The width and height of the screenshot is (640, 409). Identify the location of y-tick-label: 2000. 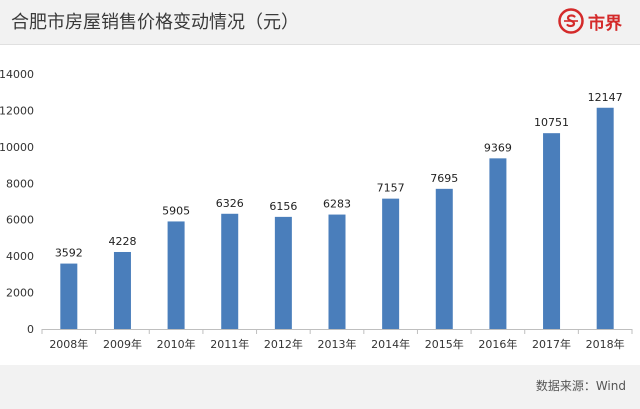
(20, 293).